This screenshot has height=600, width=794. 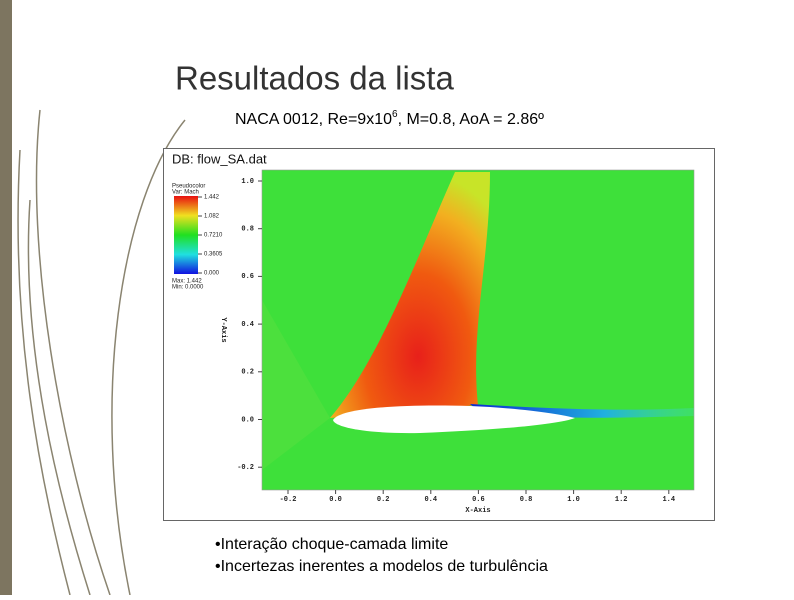 I want to click on field-shade, so click(x=296, y=385).